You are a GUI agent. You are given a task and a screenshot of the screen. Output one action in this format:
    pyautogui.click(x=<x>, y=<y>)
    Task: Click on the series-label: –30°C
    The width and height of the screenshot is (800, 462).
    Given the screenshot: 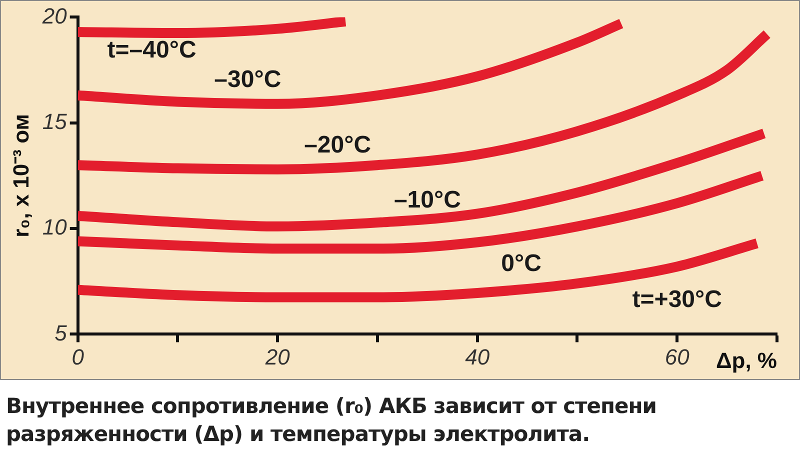 What is the action you would take?
    pyautogui.click(x=248, y=80)
    